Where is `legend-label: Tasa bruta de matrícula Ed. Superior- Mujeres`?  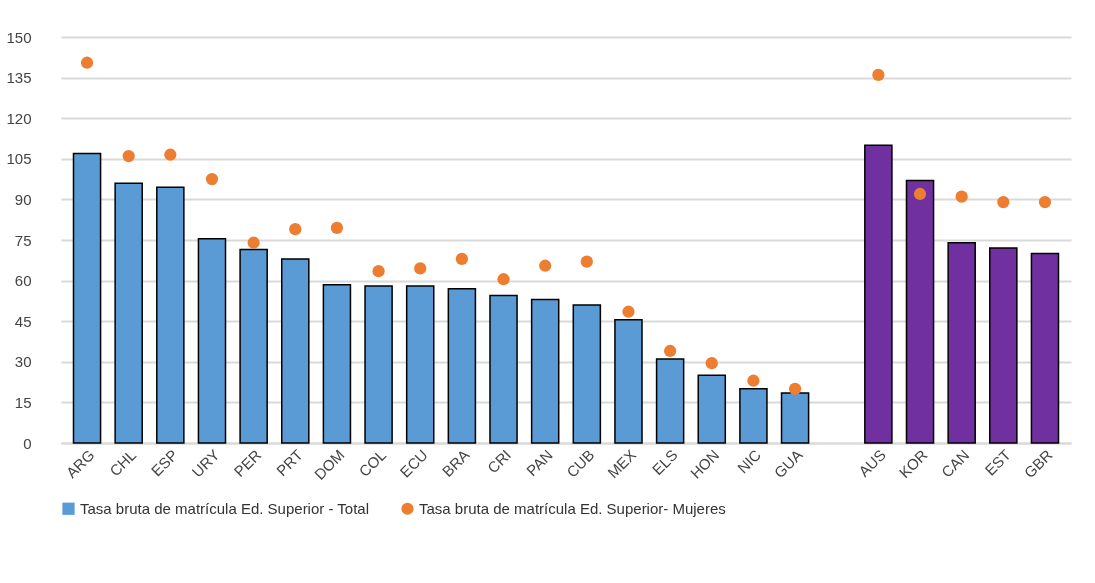
legend-label: Tasa bruta de matrícula Ed. Superior- Mujeres is located at coordinates (572, 508).